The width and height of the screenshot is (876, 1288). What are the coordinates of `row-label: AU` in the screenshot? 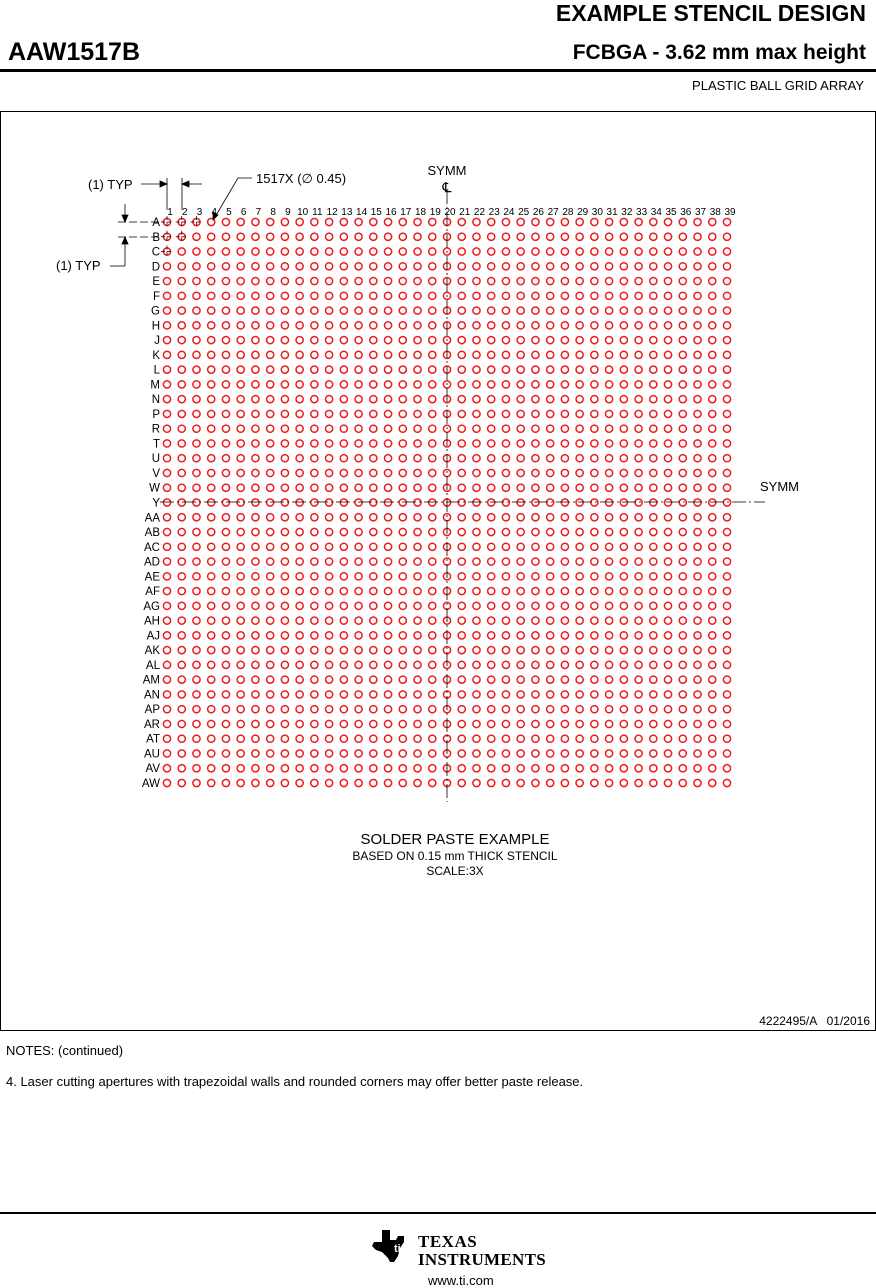 It's located at (152, 754).